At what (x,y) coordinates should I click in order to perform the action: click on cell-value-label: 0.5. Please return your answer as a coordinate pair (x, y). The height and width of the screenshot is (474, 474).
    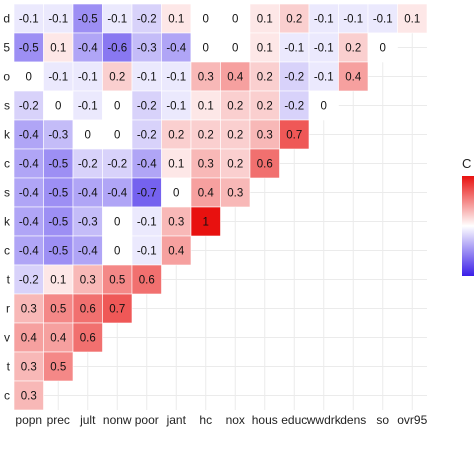
    Looking at the image, I should click on (58, 368).